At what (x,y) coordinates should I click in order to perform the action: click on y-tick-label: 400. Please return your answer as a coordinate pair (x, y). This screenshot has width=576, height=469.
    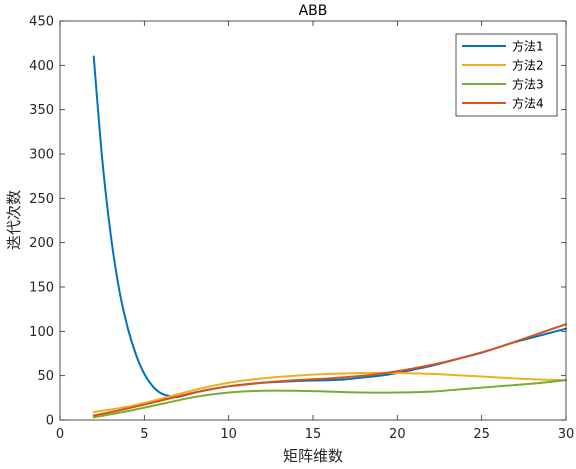
    Looking at the image, I should click on (41, 66).